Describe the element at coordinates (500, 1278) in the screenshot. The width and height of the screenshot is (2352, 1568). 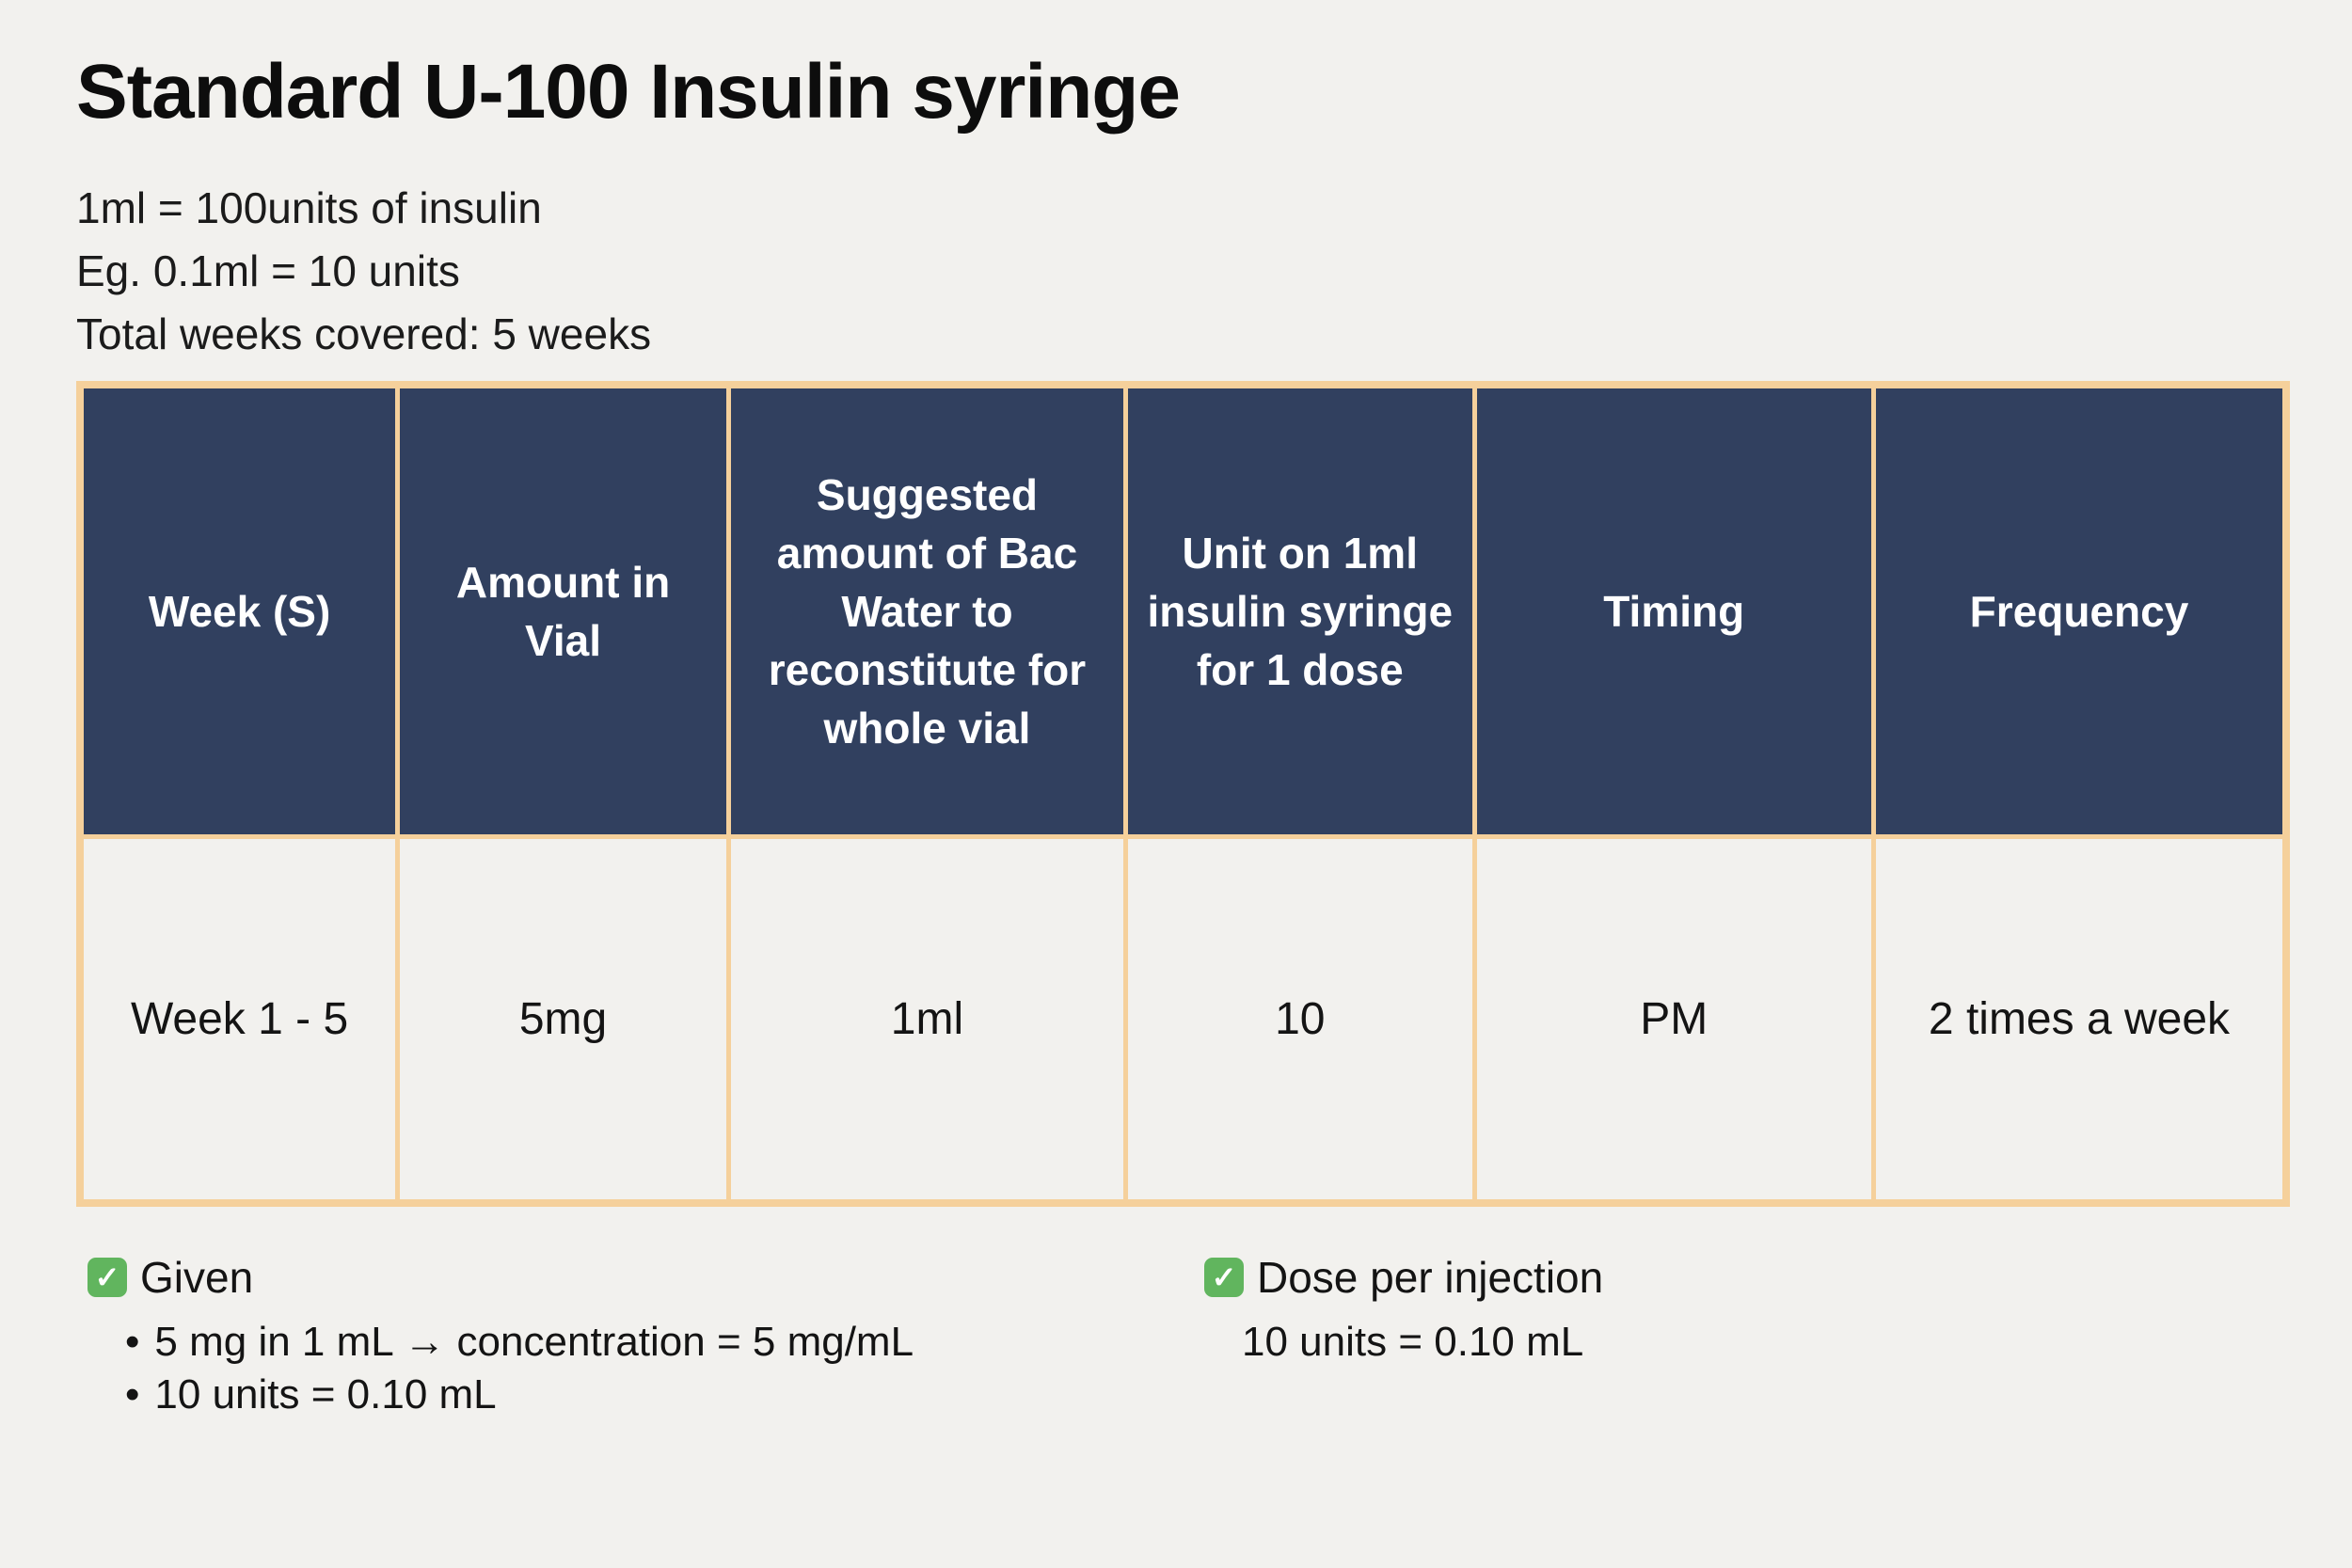
I see `footnote-given-title-row: ✓ Given` at that location.